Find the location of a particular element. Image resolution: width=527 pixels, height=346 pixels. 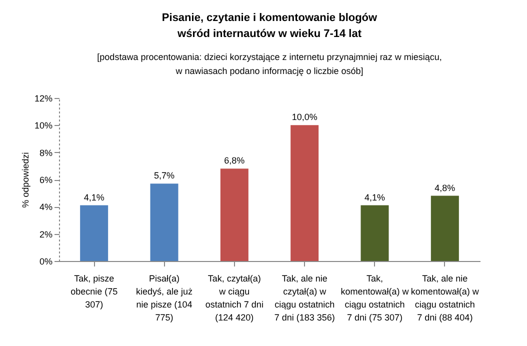

y-axis-title: % odpowiedzi is located at coordinates (25, 180).